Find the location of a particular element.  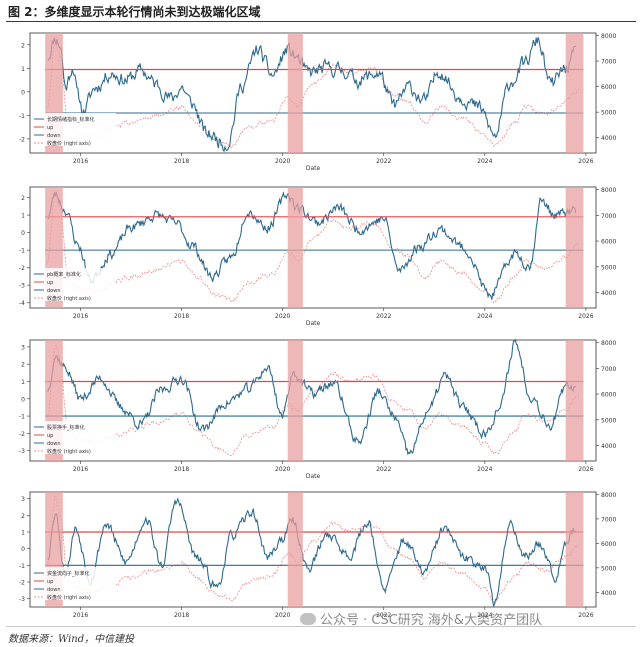

watermark: 公众号 · CSC研究 海外&大类资产团队 is located at coordinates (421, 618).